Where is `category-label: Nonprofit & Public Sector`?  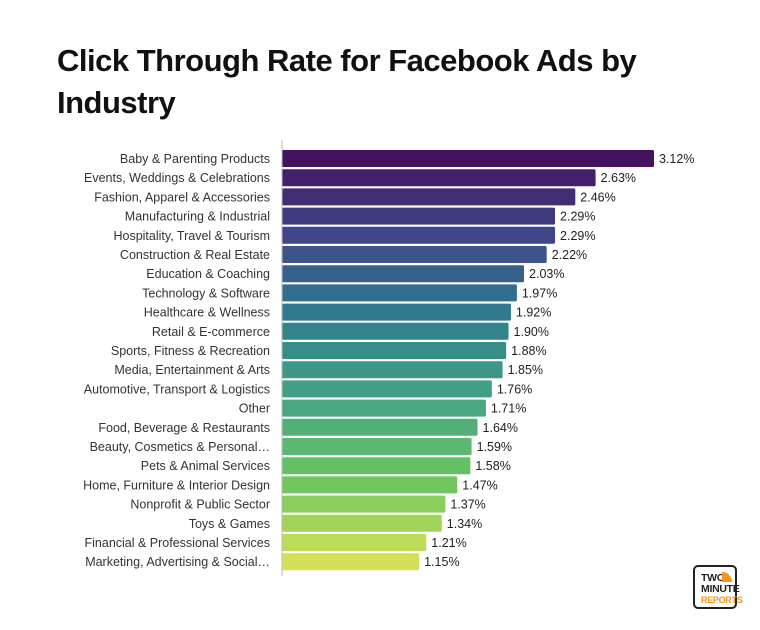
category-label: Nonprofit & Public Sector is located at coordinates (200, 505).